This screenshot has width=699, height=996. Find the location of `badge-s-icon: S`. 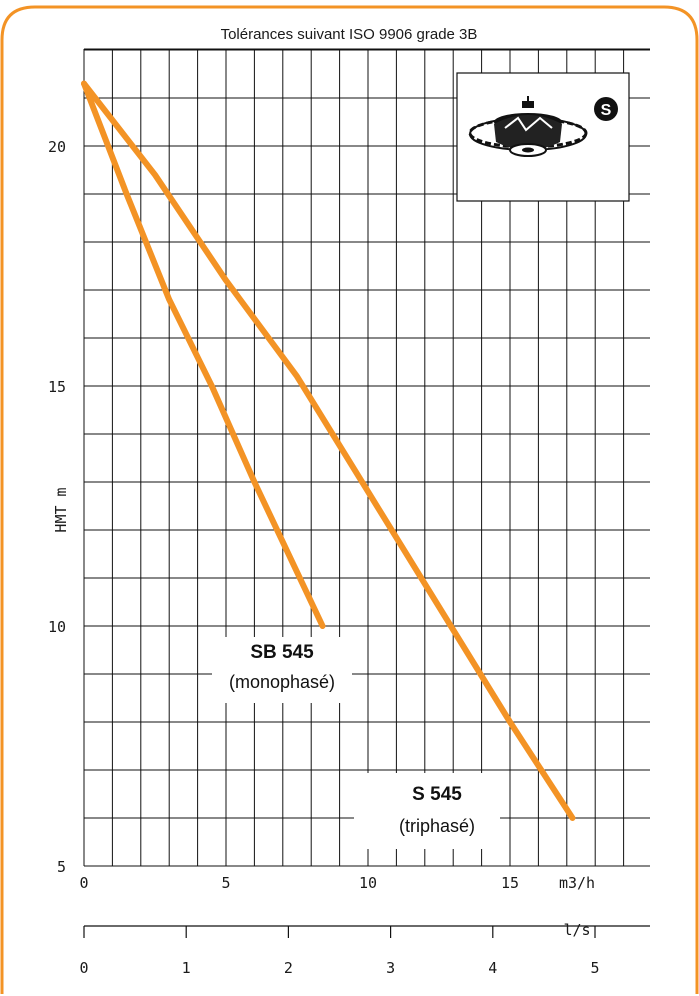

badge-s-icon: S is located at coordinates (606, 109).